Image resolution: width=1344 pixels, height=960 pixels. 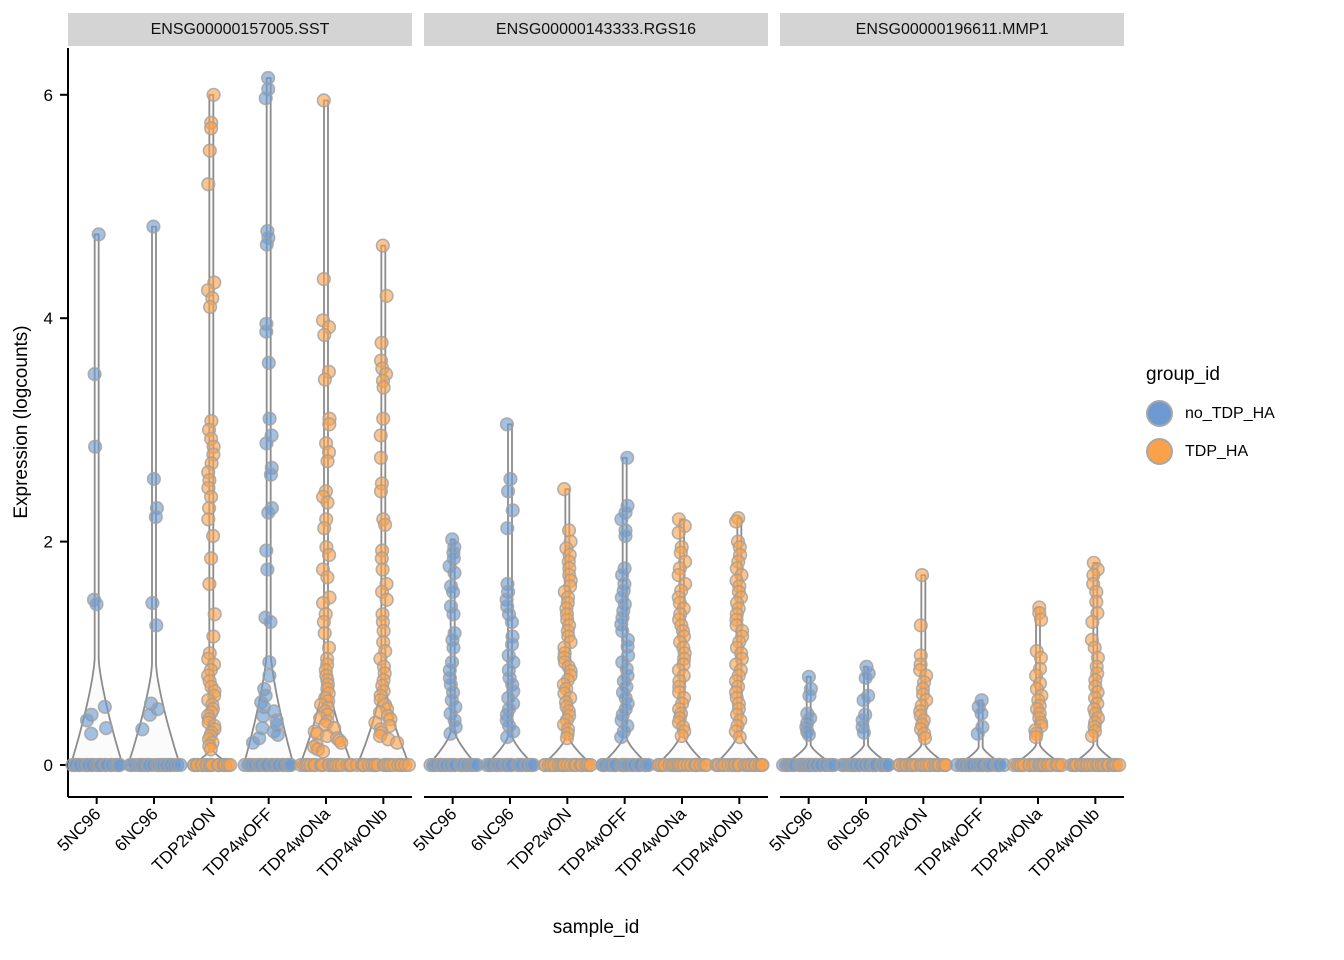 What do you see at coordinates (952, 29) in the screenshot?
I see `facet-strip-mmp1: ENSG00000196611.MMP1` at bounding box center [952, 29].